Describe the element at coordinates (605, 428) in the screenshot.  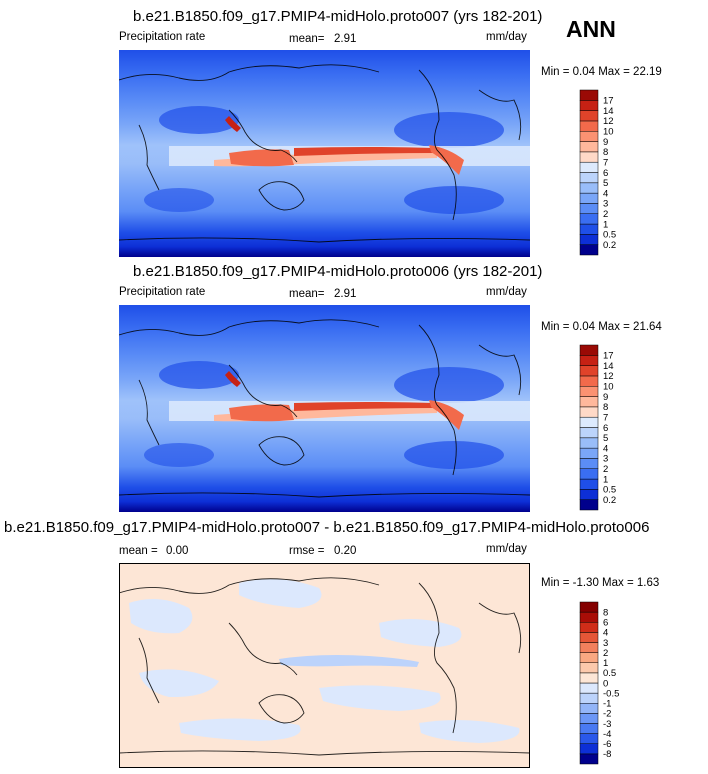
I see `panel2-colorbar-label: 6` at that location.